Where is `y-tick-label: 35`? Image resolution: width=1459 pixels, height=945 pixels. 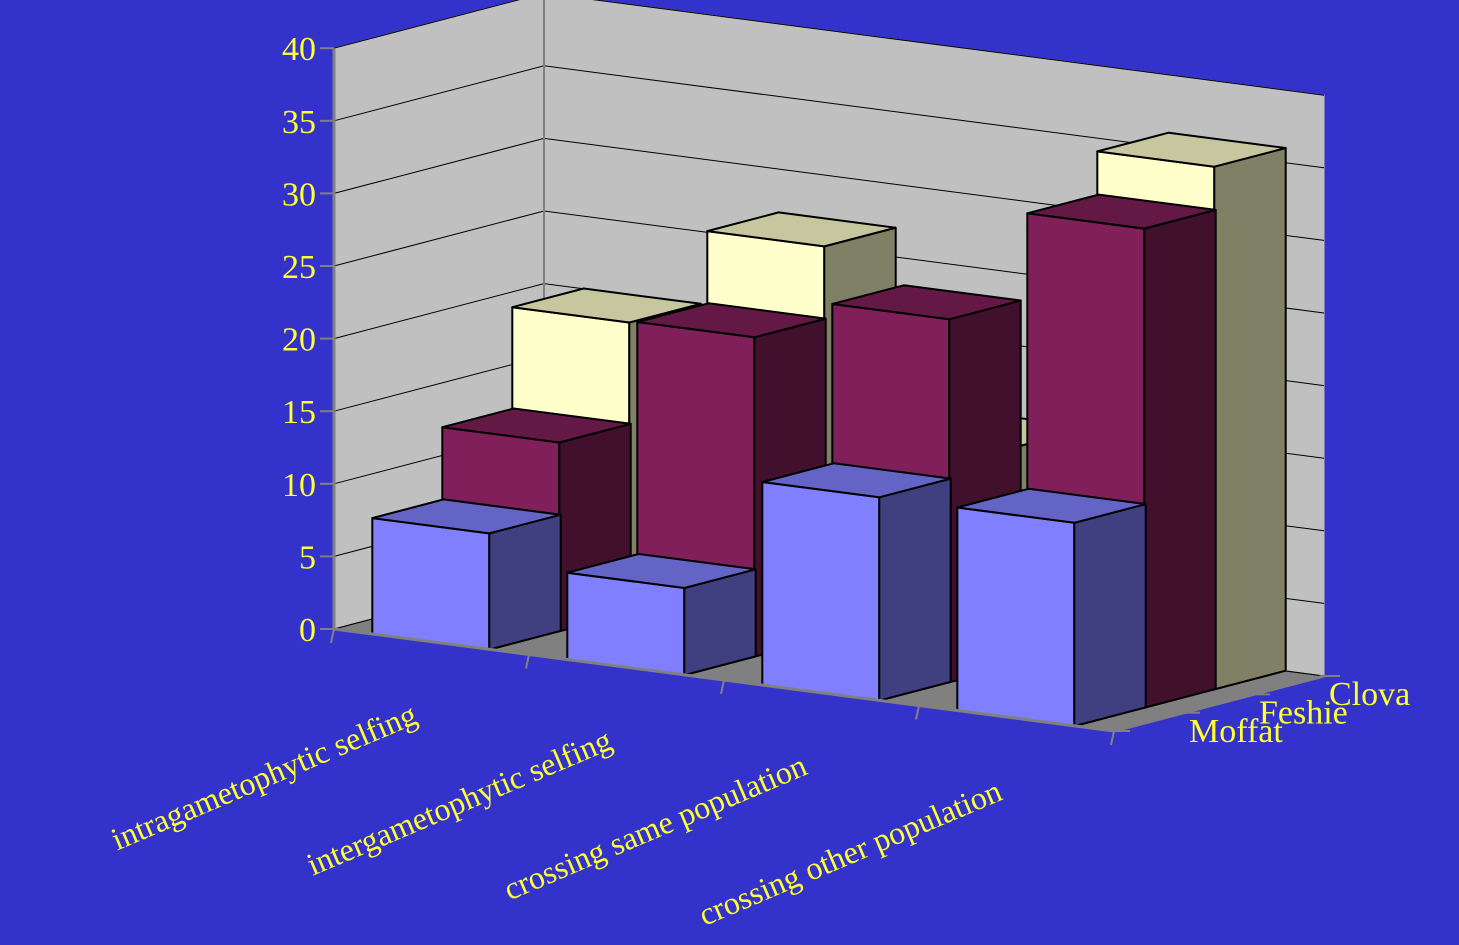 y-tick-label: 35 is located at coordinates (299, 122).